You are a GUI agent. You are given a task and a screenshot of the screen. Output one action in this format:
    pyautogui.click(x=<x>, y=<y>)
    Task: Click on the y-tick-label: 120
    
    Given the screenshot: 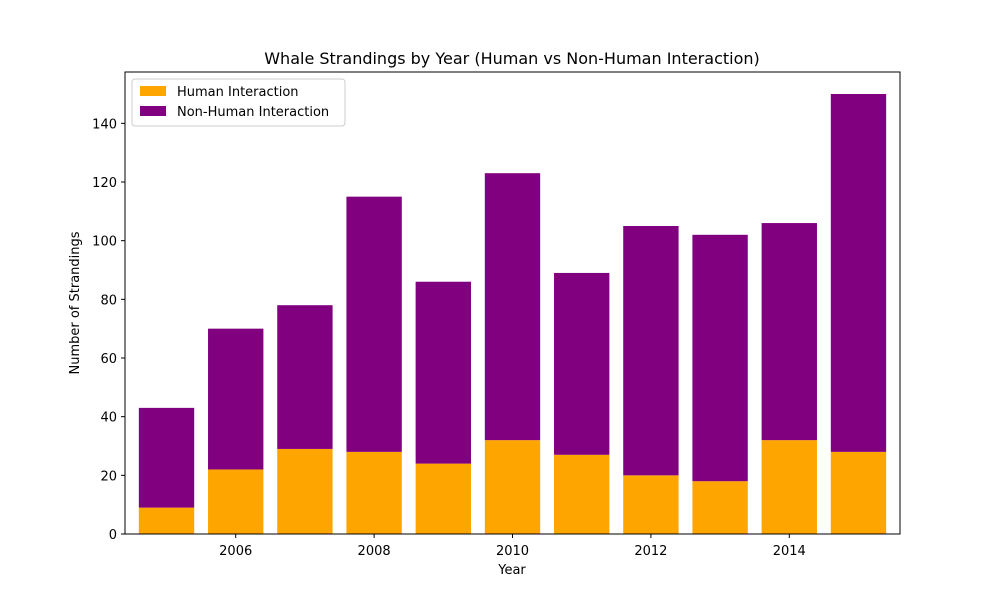 What is the action you would take?
    pyautogui.click(x=104, y=183)
    